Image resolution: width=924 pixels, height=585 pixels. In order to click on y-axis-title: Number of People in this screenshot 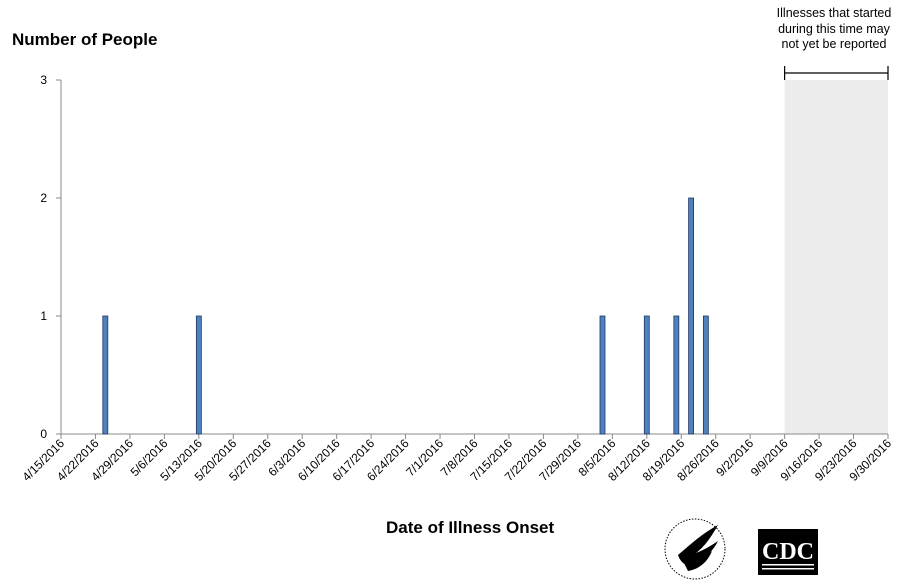, I will do `click(85, 39)`.